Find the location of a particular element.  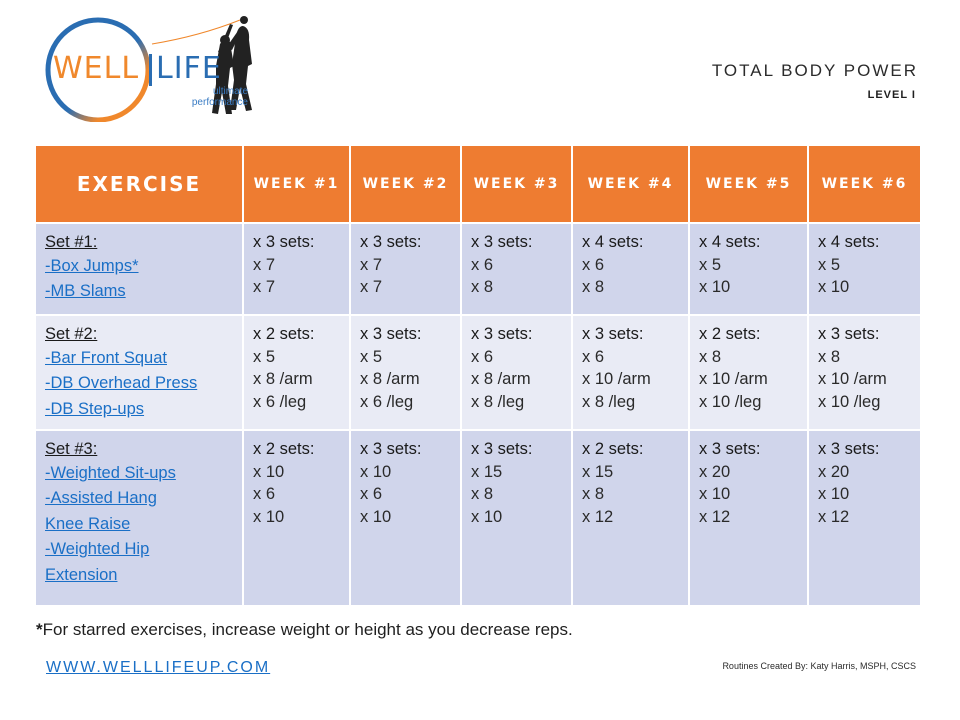

week-1-cell: x 2 sets: x 5 x 8 /arm x 6 /leg is located at coordinates (296, 372).